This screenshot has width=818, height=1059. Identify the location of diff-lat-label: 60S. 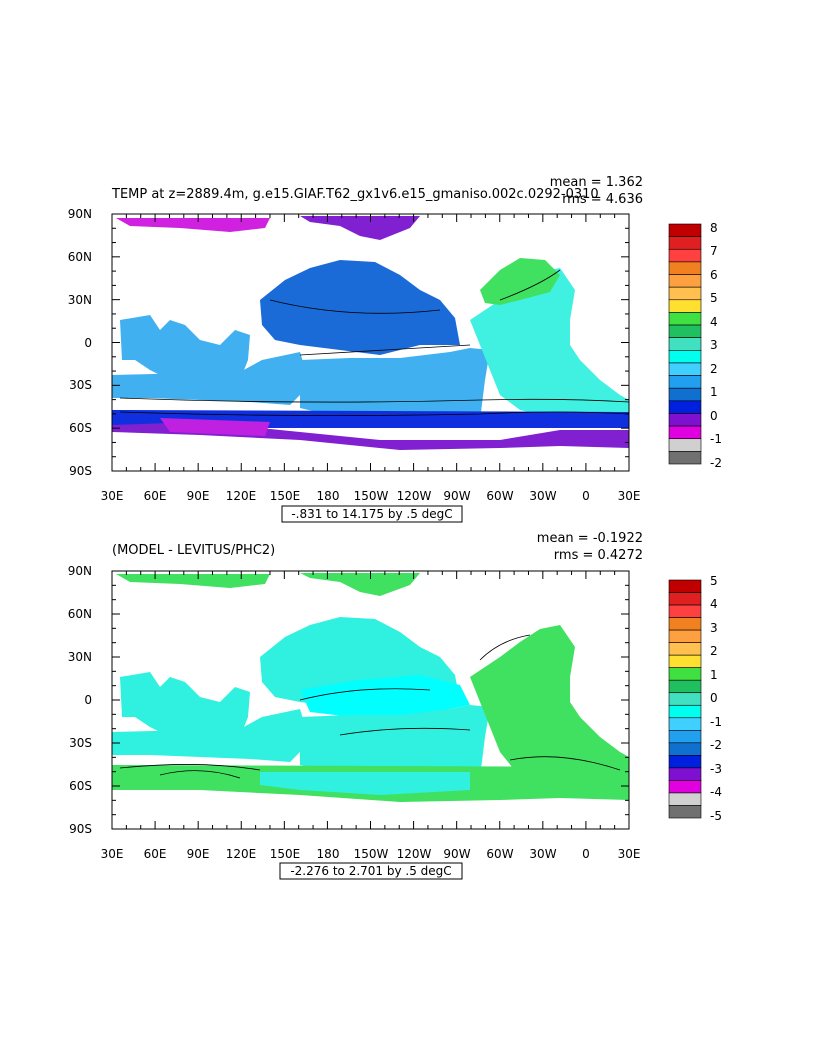
(80, 786).